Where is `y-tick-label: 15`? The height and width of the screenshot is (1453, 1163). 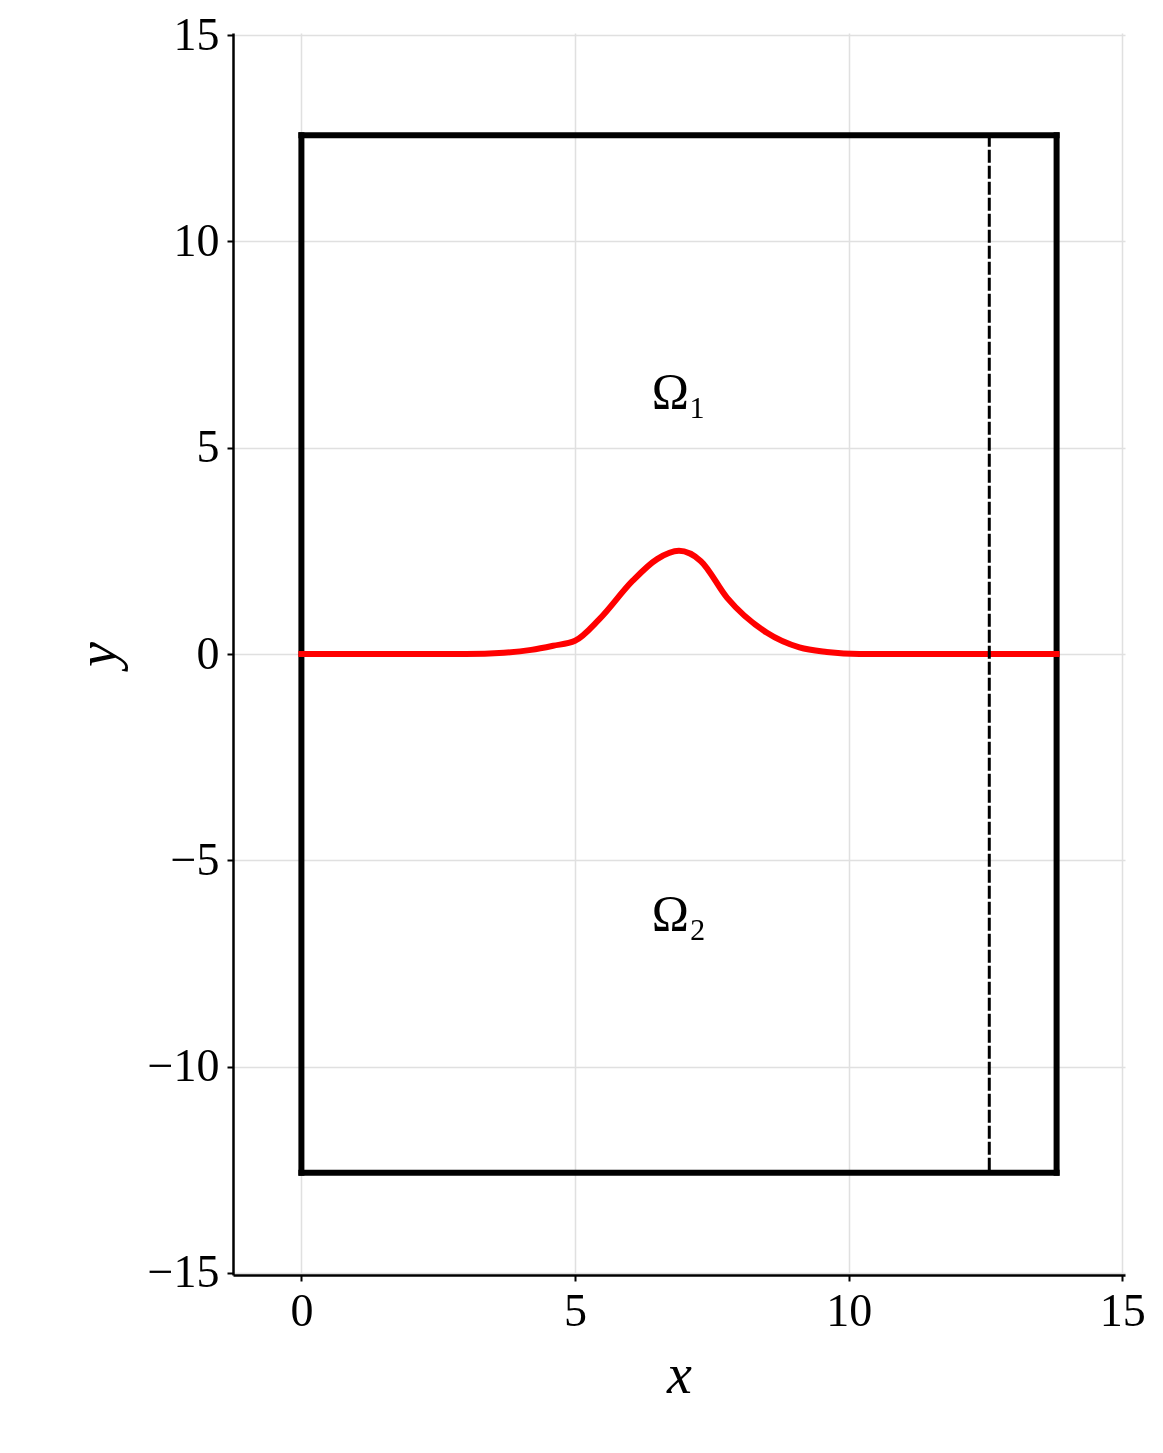
y-tick-label: 15 is located at coordinates (196, 34).